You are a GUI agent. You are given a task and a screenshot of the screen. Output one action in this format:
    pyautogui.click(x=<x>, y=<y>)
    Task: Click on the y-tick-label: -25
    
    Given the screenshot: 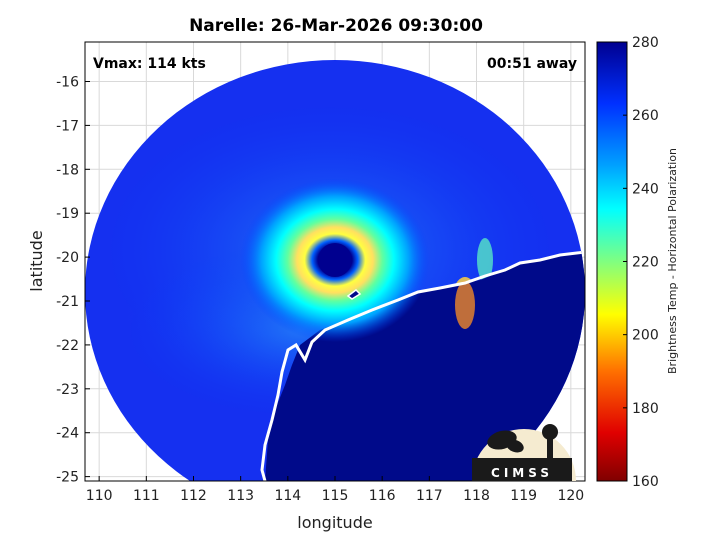 What is the action you would take?
    pyautogui.click(x=67, y=478)
    